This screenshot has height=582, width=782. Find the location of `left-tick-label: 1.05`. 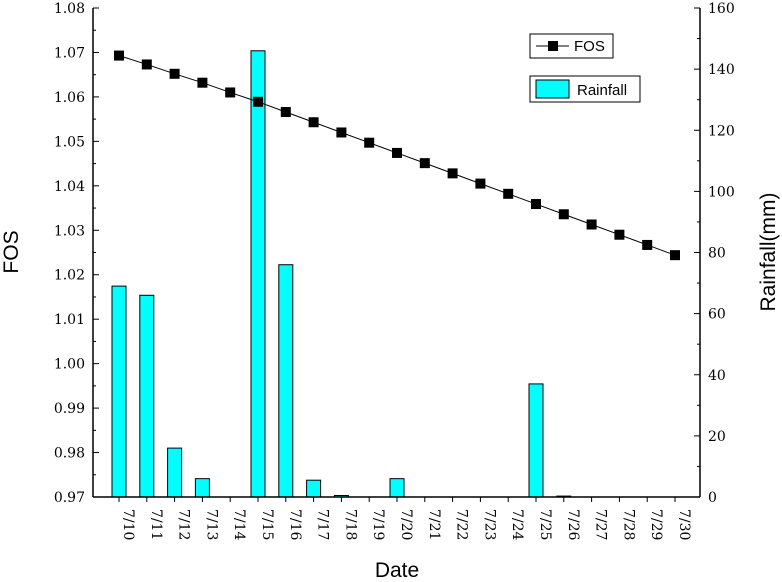

left-tick-label: 1.05 is located at coordinates (69, 142).